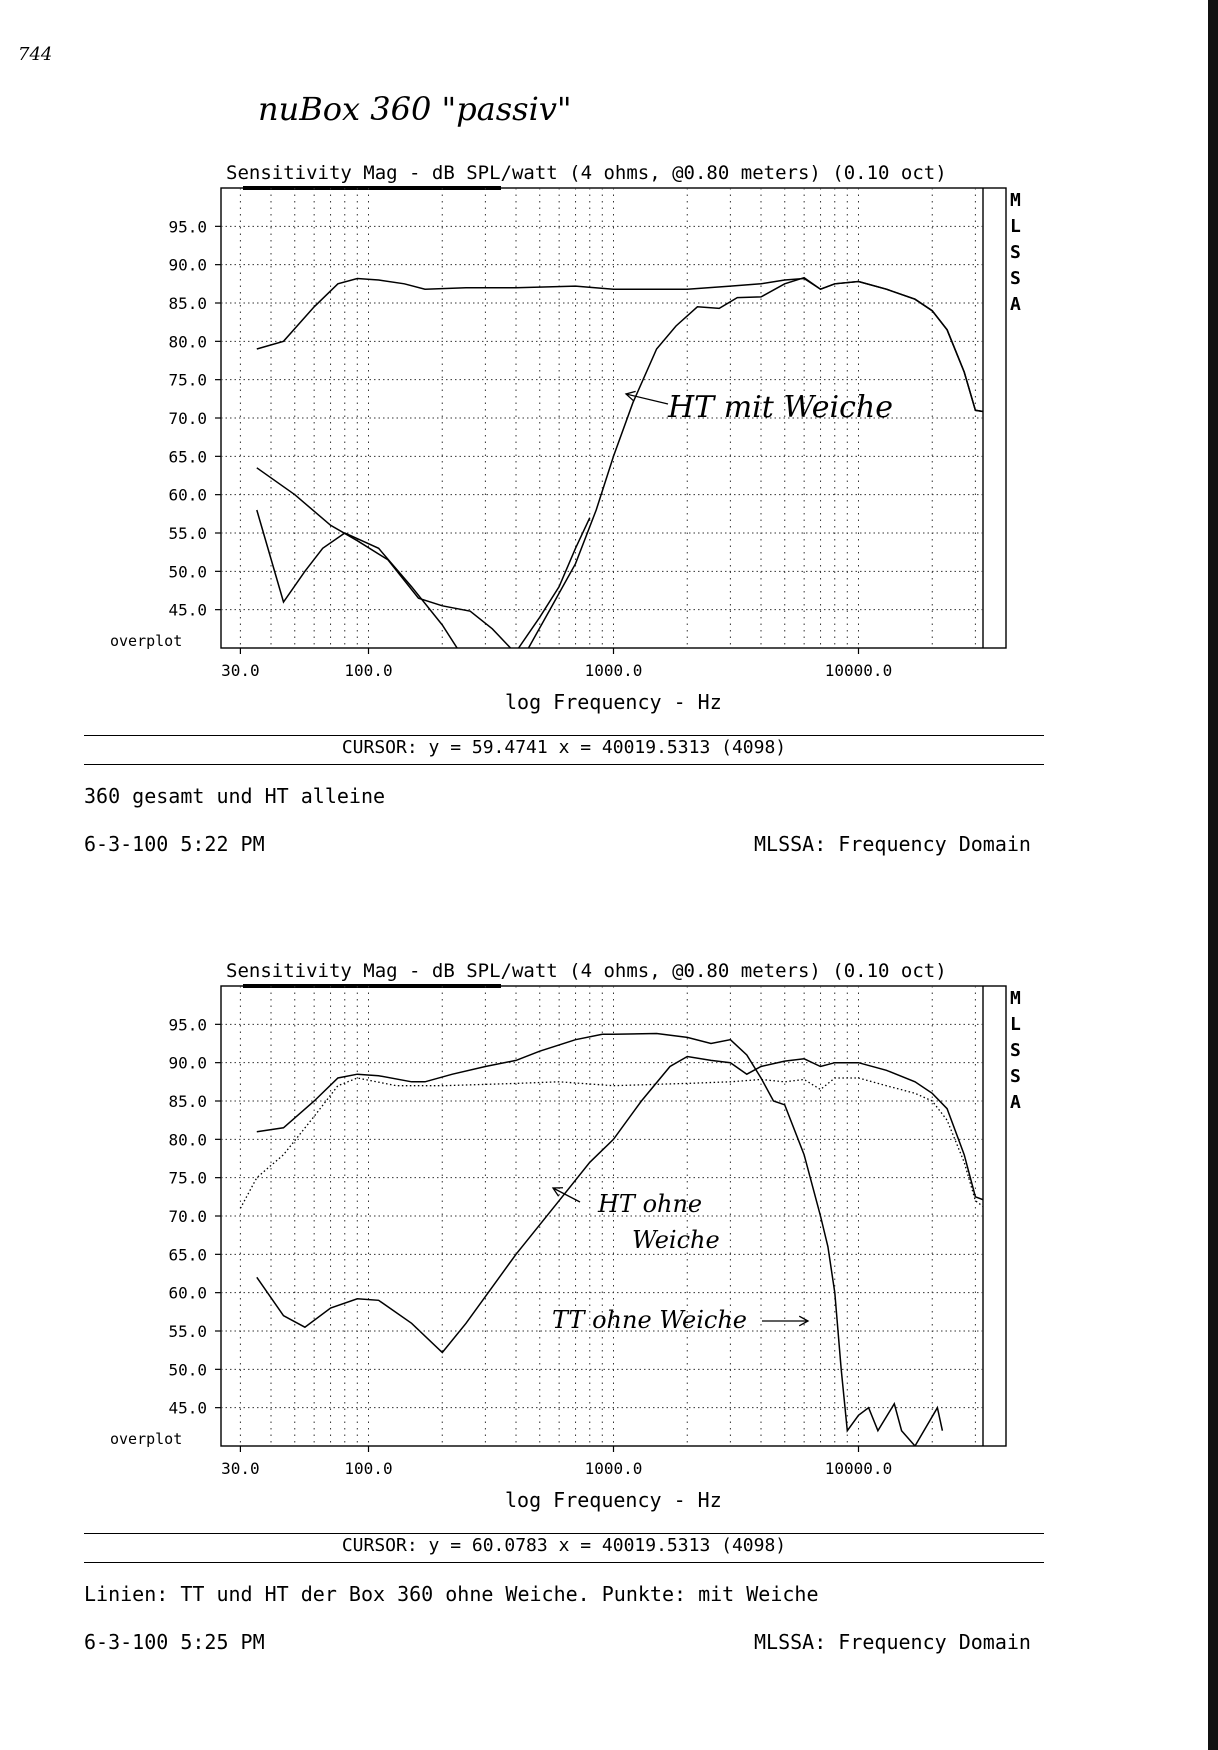  What do you see at coordinates (174, 844) in the screenshot?
I see `timestamp: 6-3-100 5:22 PM` at bounding box center [174, 844].